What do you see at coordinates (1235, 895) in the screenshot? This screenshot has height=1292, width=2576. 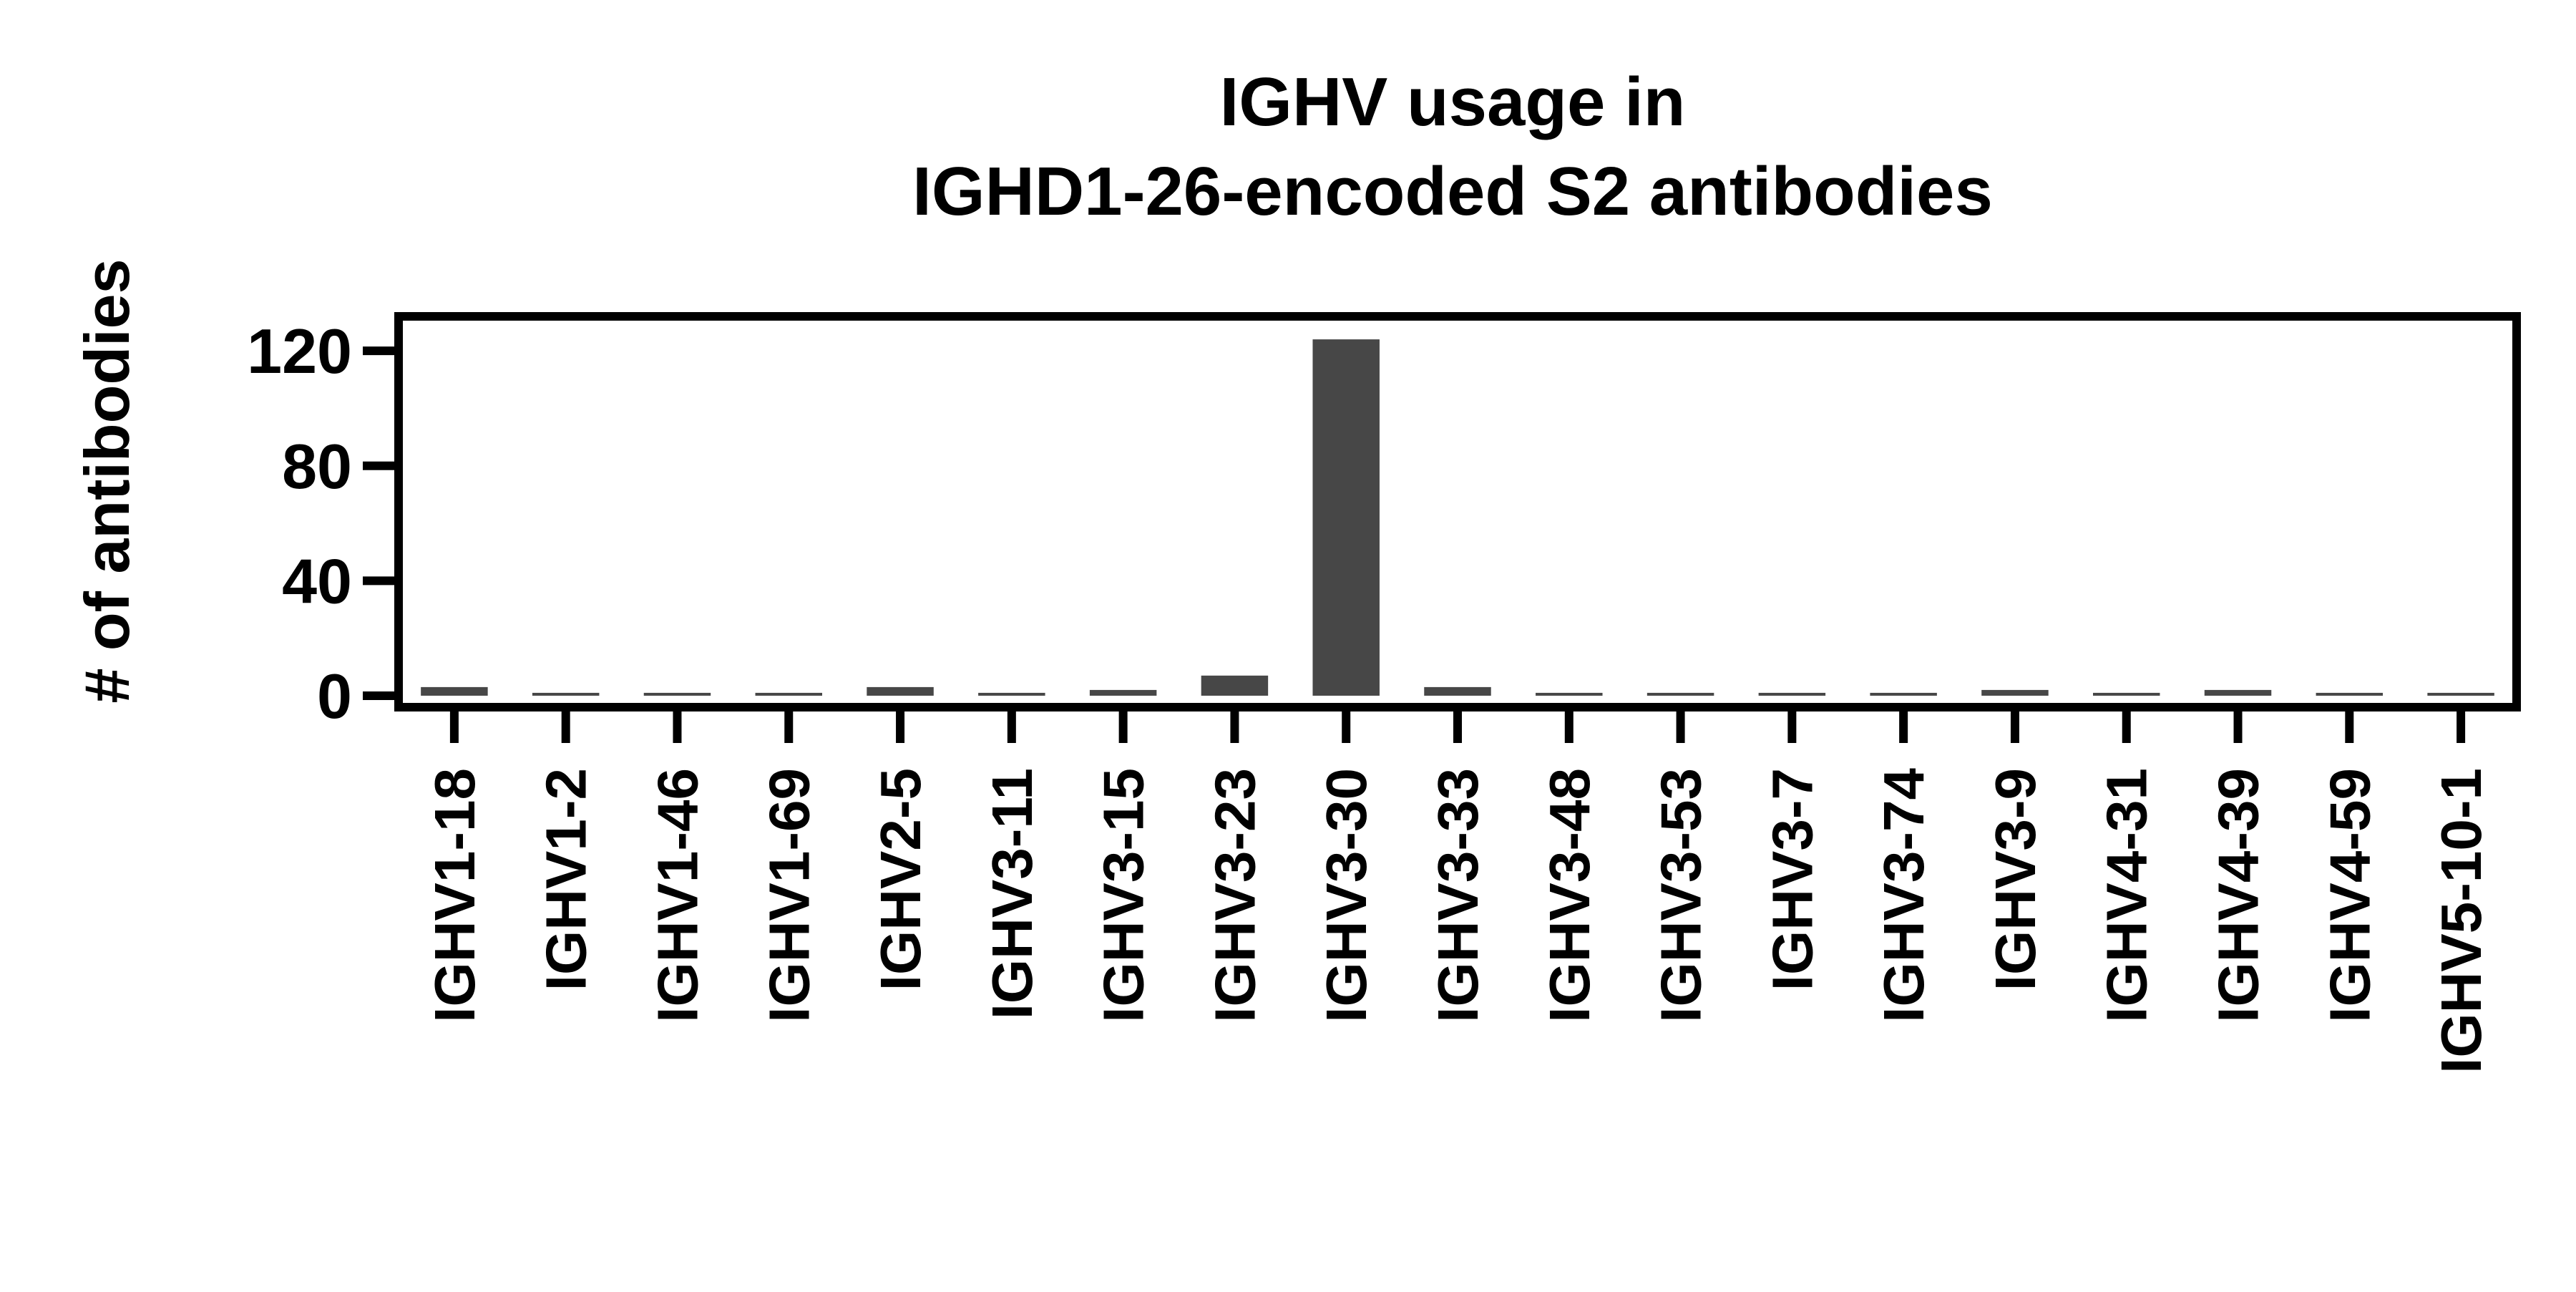 I see `x-tick-label: IGHV3-23` at bounding box center [1235, 895].